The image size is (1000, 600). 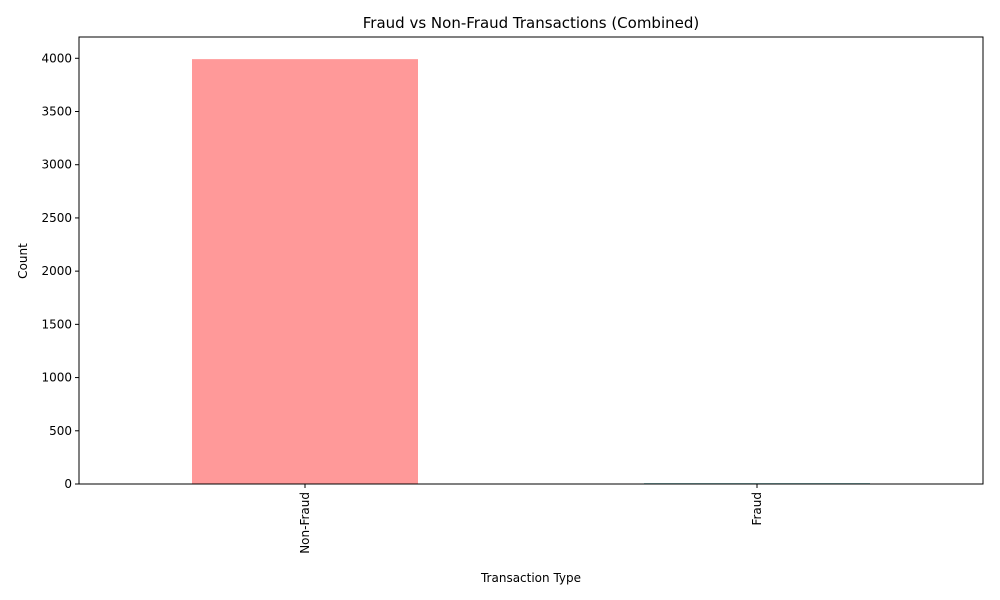 I want to click on y-tick-label: 1000, so click(x=56, y=378).